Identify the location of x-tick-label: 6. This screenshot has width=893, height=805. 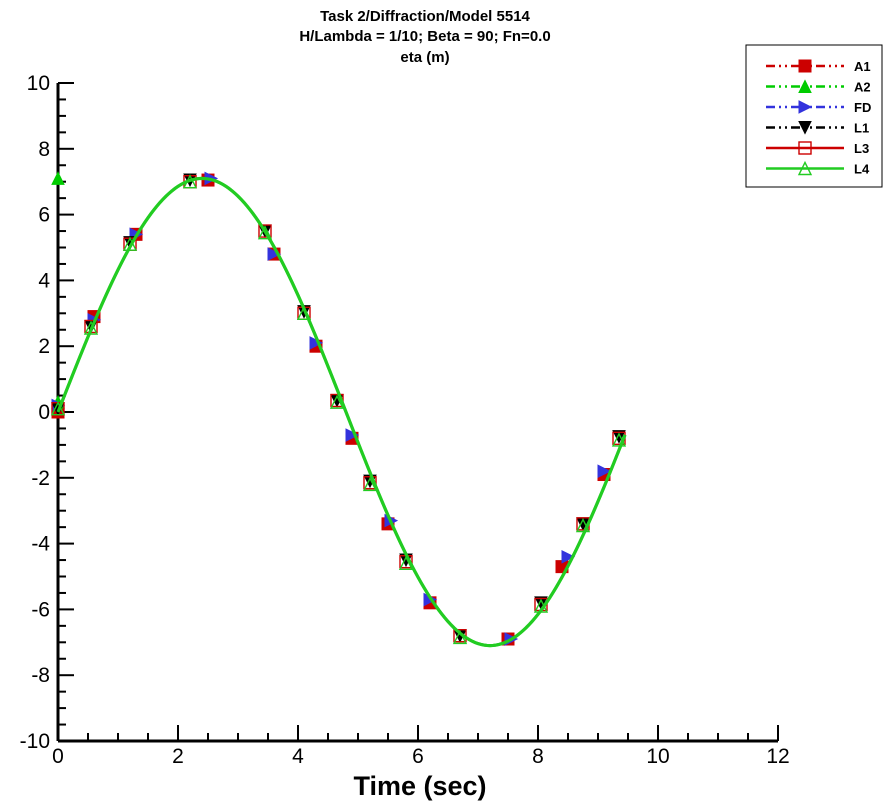
(418, 756).